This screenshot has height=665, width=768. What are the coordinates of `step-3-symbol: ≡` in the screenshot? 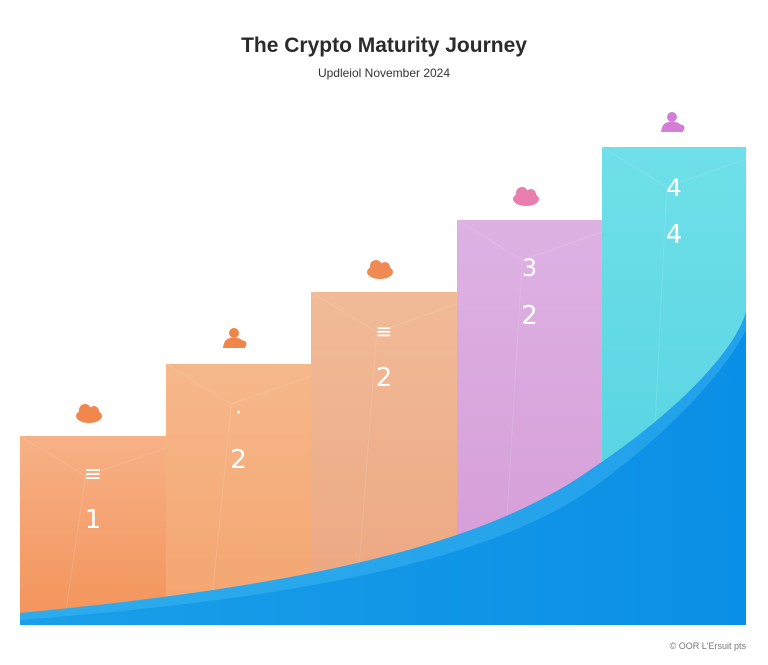 It's located at (384, 331).